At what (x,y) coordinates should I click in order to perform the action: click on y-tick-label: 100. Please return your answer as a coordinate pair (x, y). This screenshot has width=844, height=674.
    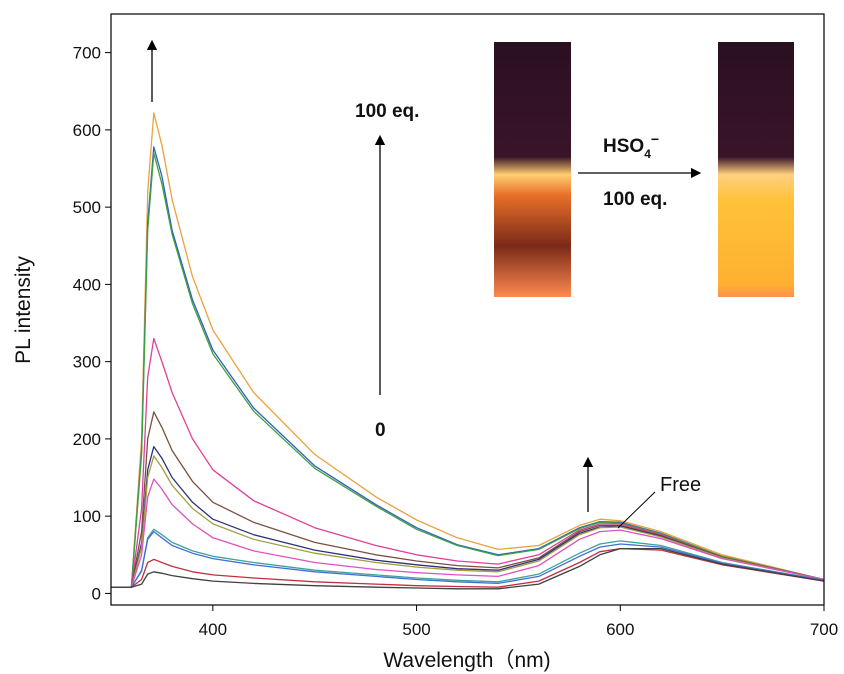
    Looking at the image, I should click on (87, 516).